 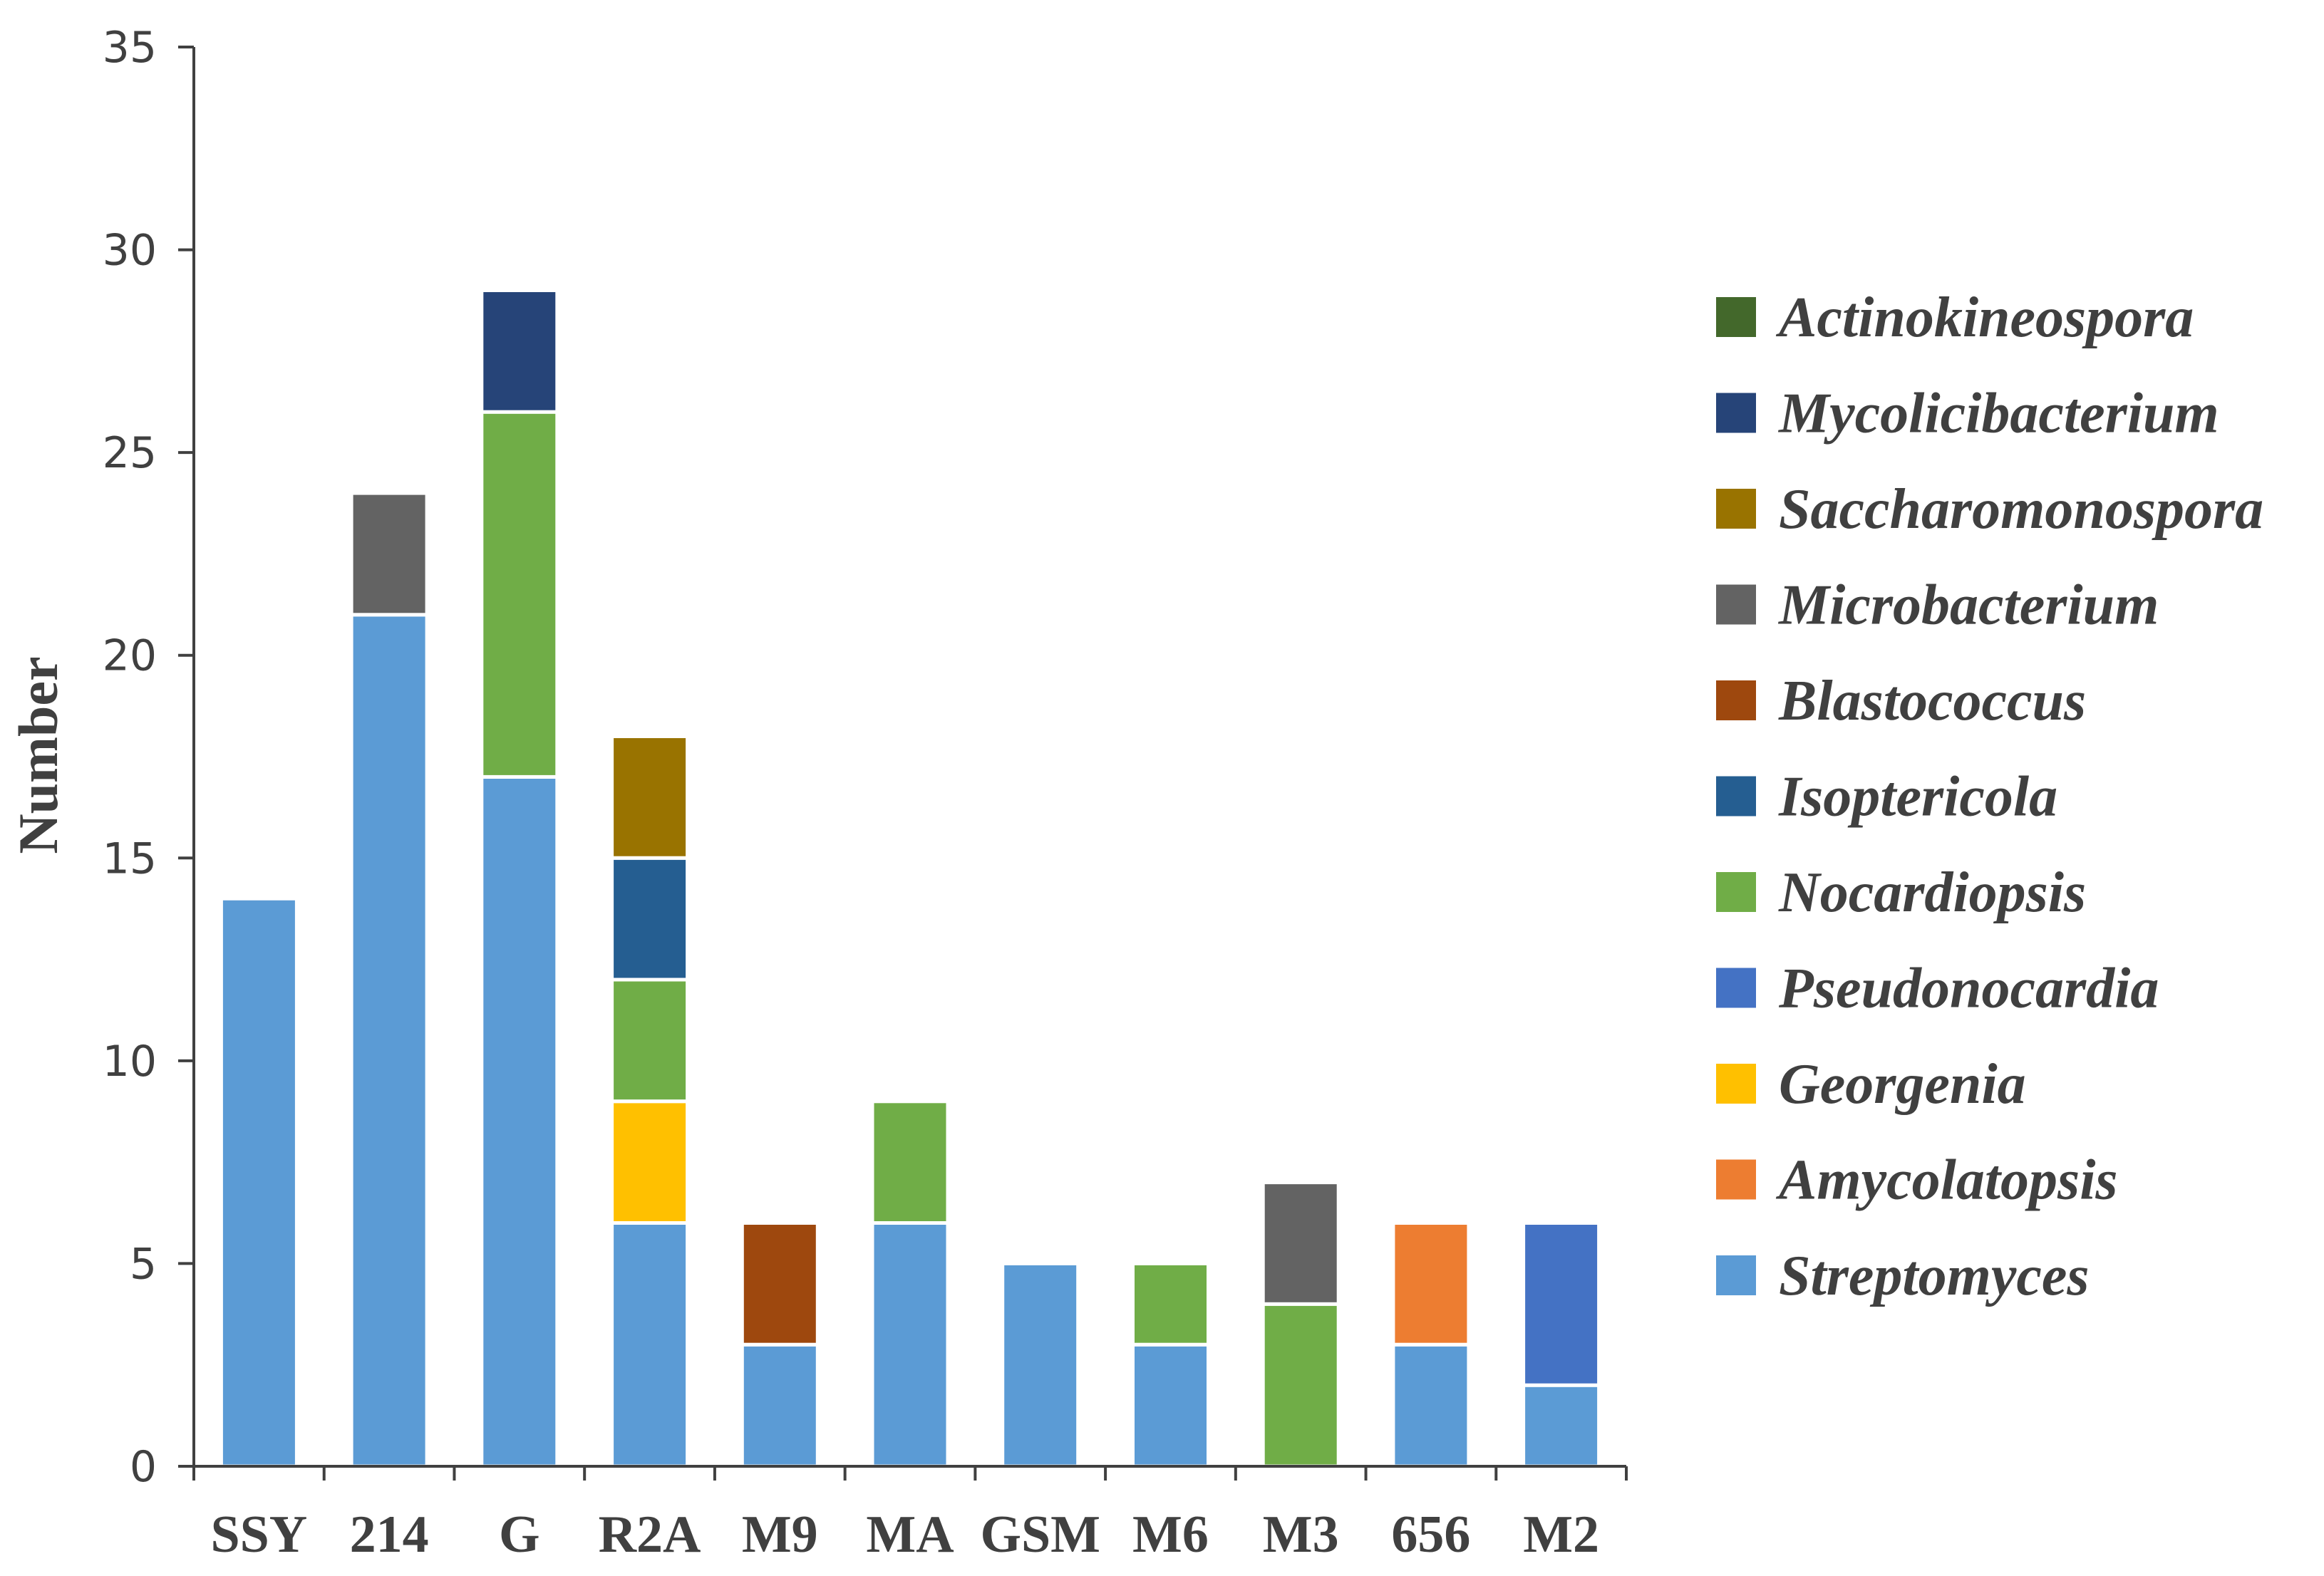 I want to click on y-tick-label: 20, so click(x=130, y=656).